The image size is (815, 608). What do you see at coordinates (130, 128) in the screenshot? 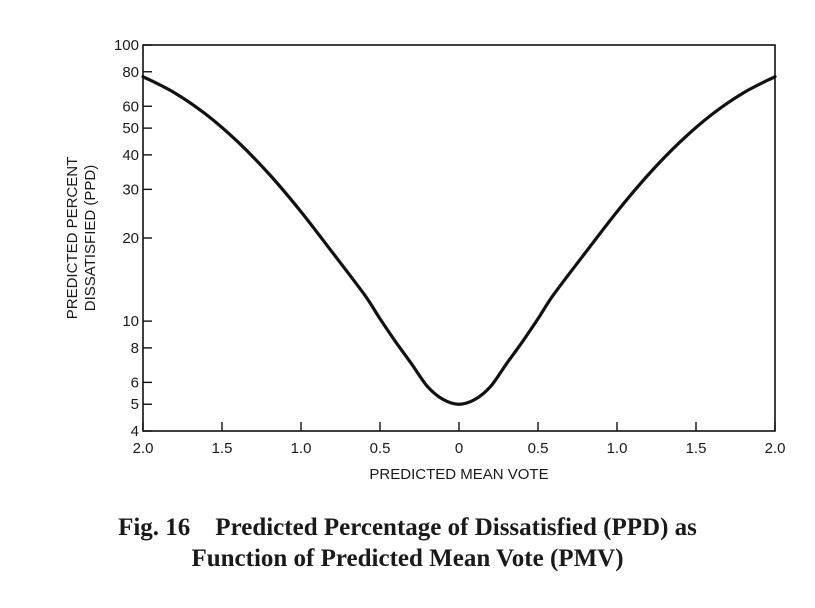
I see `y-tick-label: 50` at bounding box center [130, 128].